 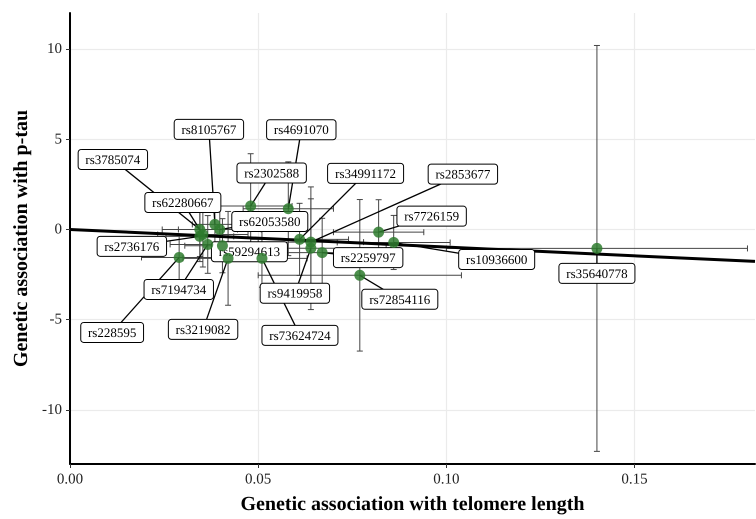 I want to click on annotation: rs7194734, so click(x=179, y=289).